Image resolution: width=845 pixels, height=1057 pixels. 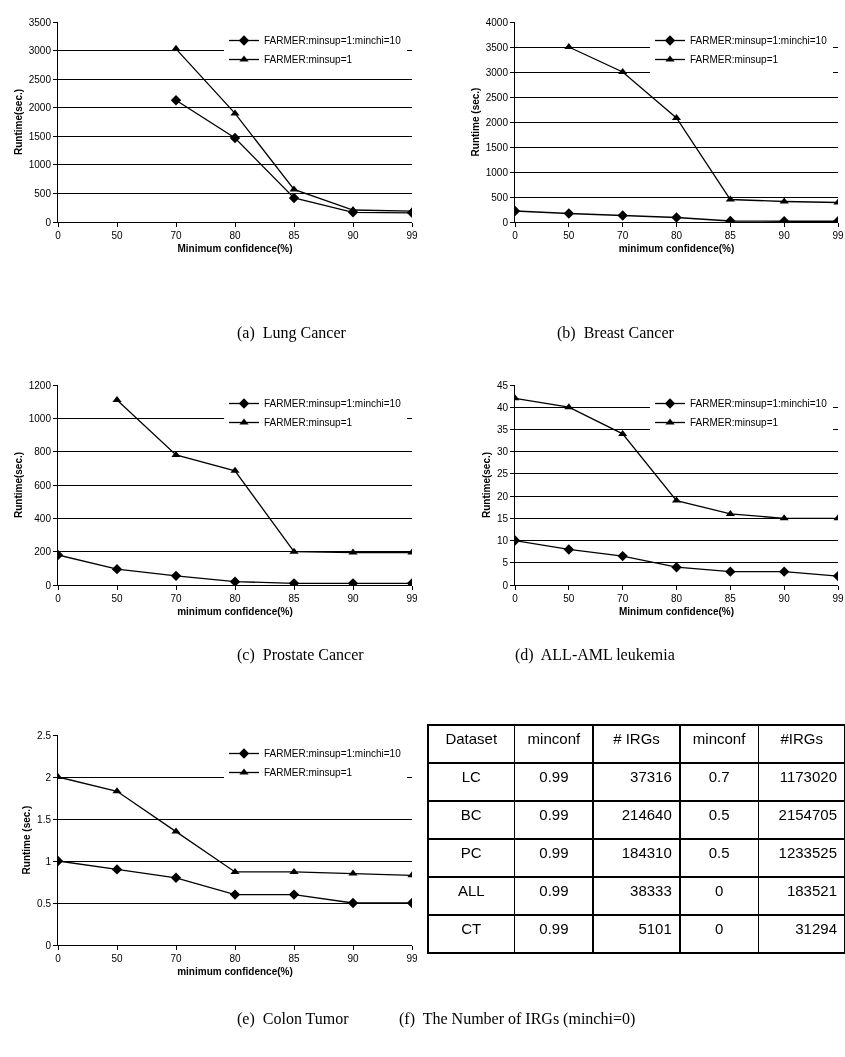 What do you see at coordinates (502, 496) in the screenshot?
I see `y-tick-label: 20` at bounding box center [502, 496].